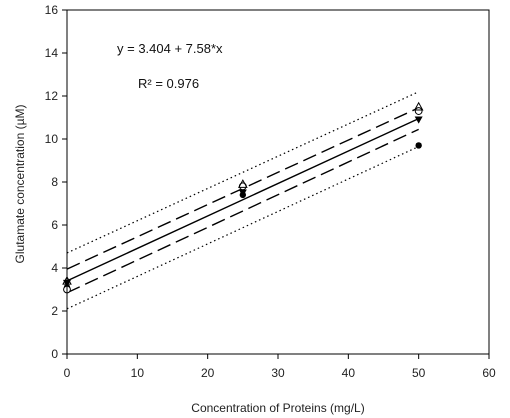  I want to click on y-tick-label: 12, so click(52, 96).